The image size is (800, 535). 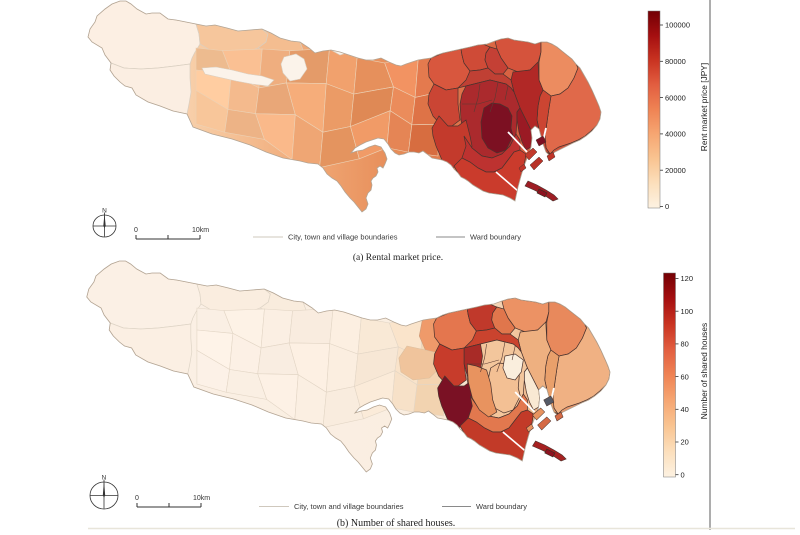 What do you see at coordinates (675, 97) in the screenshot?
I see `svg-text: 60000` at bounding box center [675, 97].